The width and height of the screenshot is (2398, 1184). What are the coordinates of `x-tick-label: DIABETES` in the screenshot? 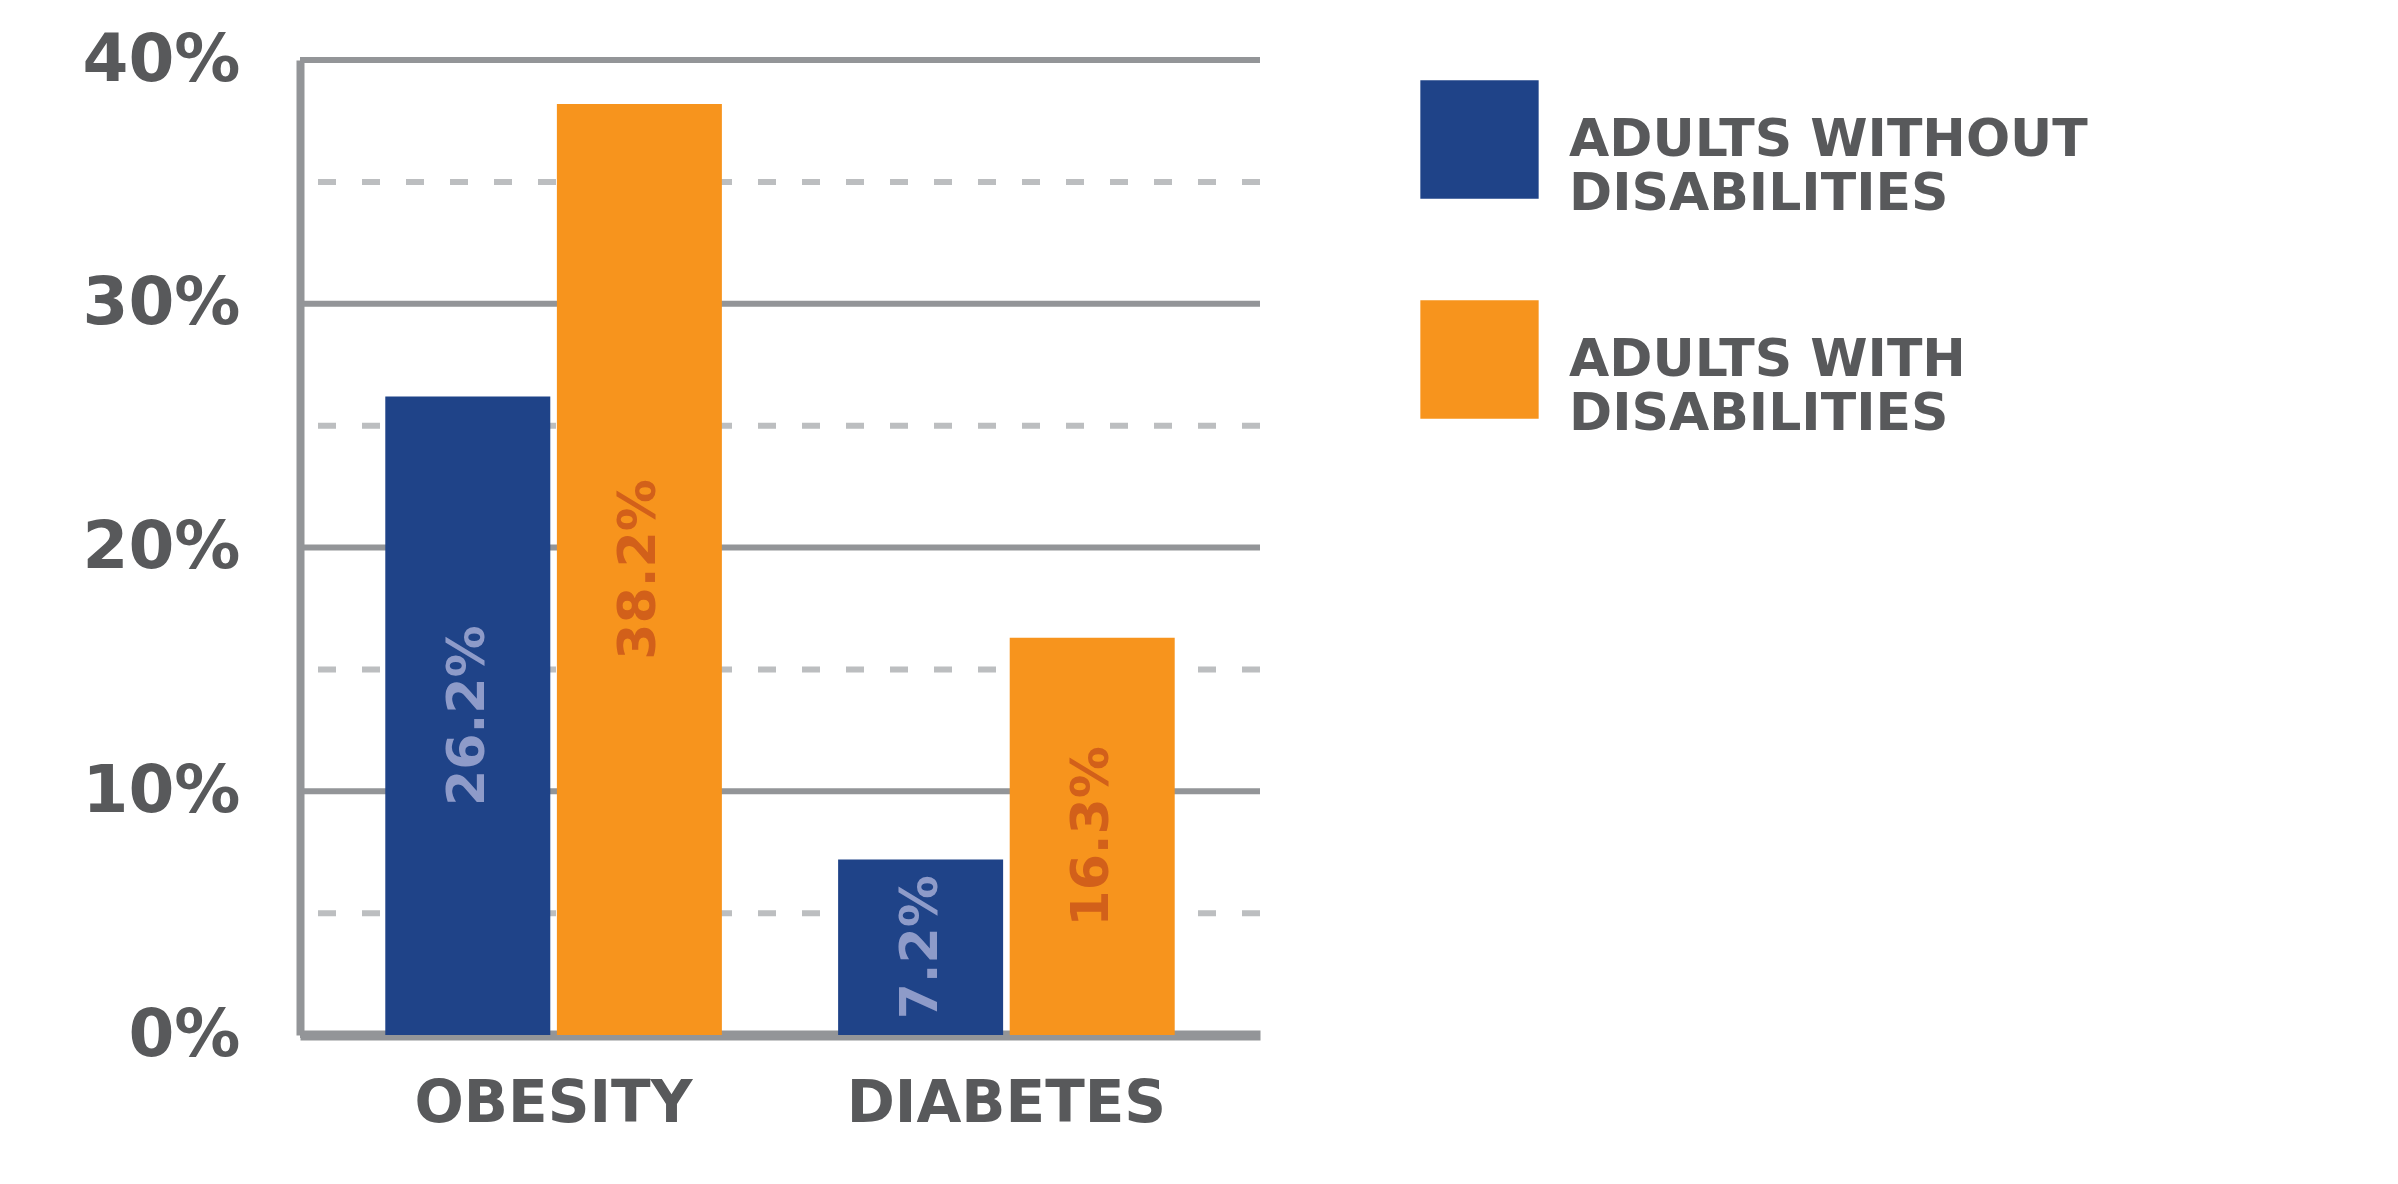 It's located at (1006, 1101).